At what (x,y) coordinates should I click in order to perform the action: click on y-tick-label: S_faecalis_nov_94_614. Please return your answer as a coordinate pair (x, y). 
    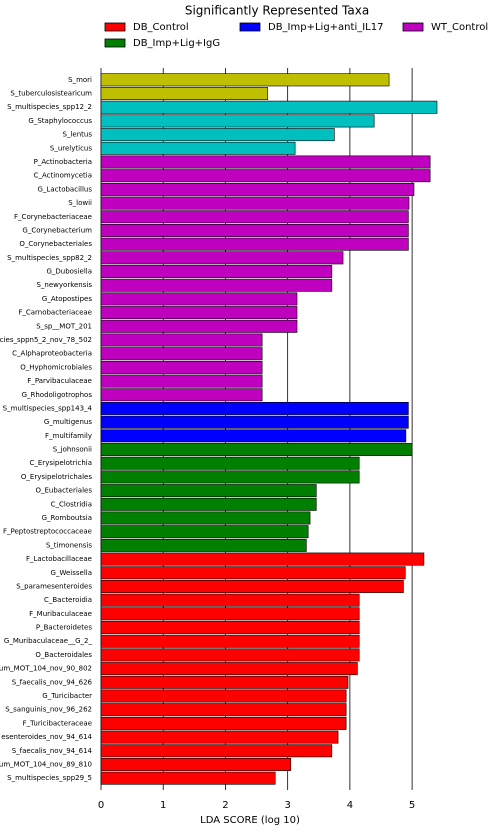
    Looking at the image, I should click on (52, 751).